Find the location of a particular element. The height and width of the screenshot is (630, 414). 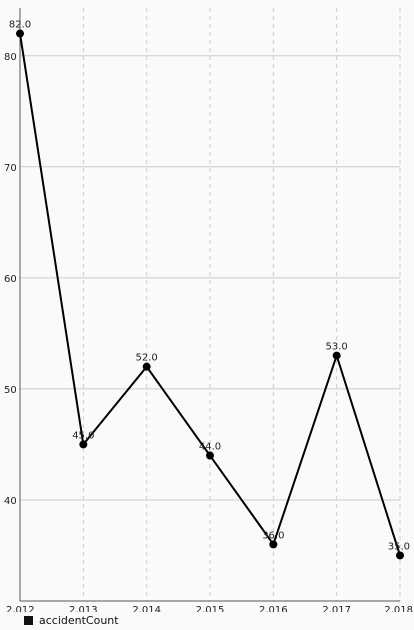

x-tick-label: 2,017 is located at coordinates (336, 608).